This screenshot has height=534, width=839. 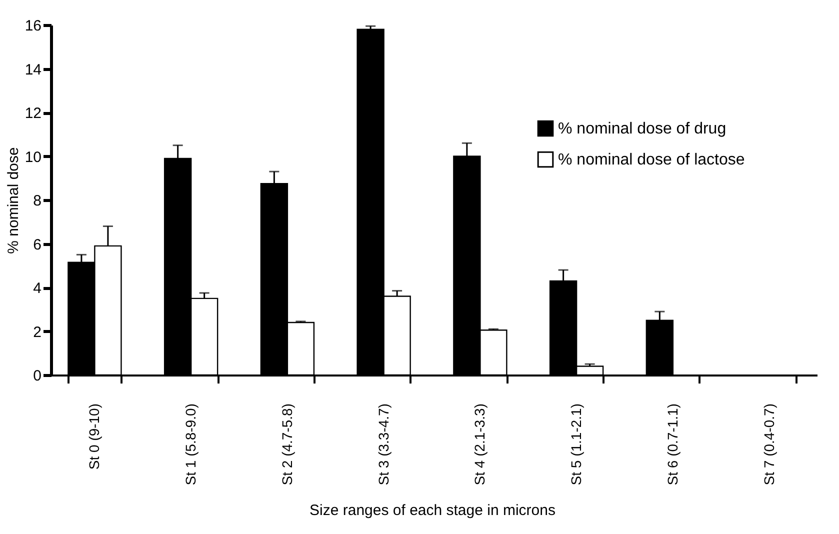 What do you see at coordinates (768, 445) in the screenshot?
I see `x-tick-label: St 7 (0.4-0.7)` at bounding box center [768, 445].